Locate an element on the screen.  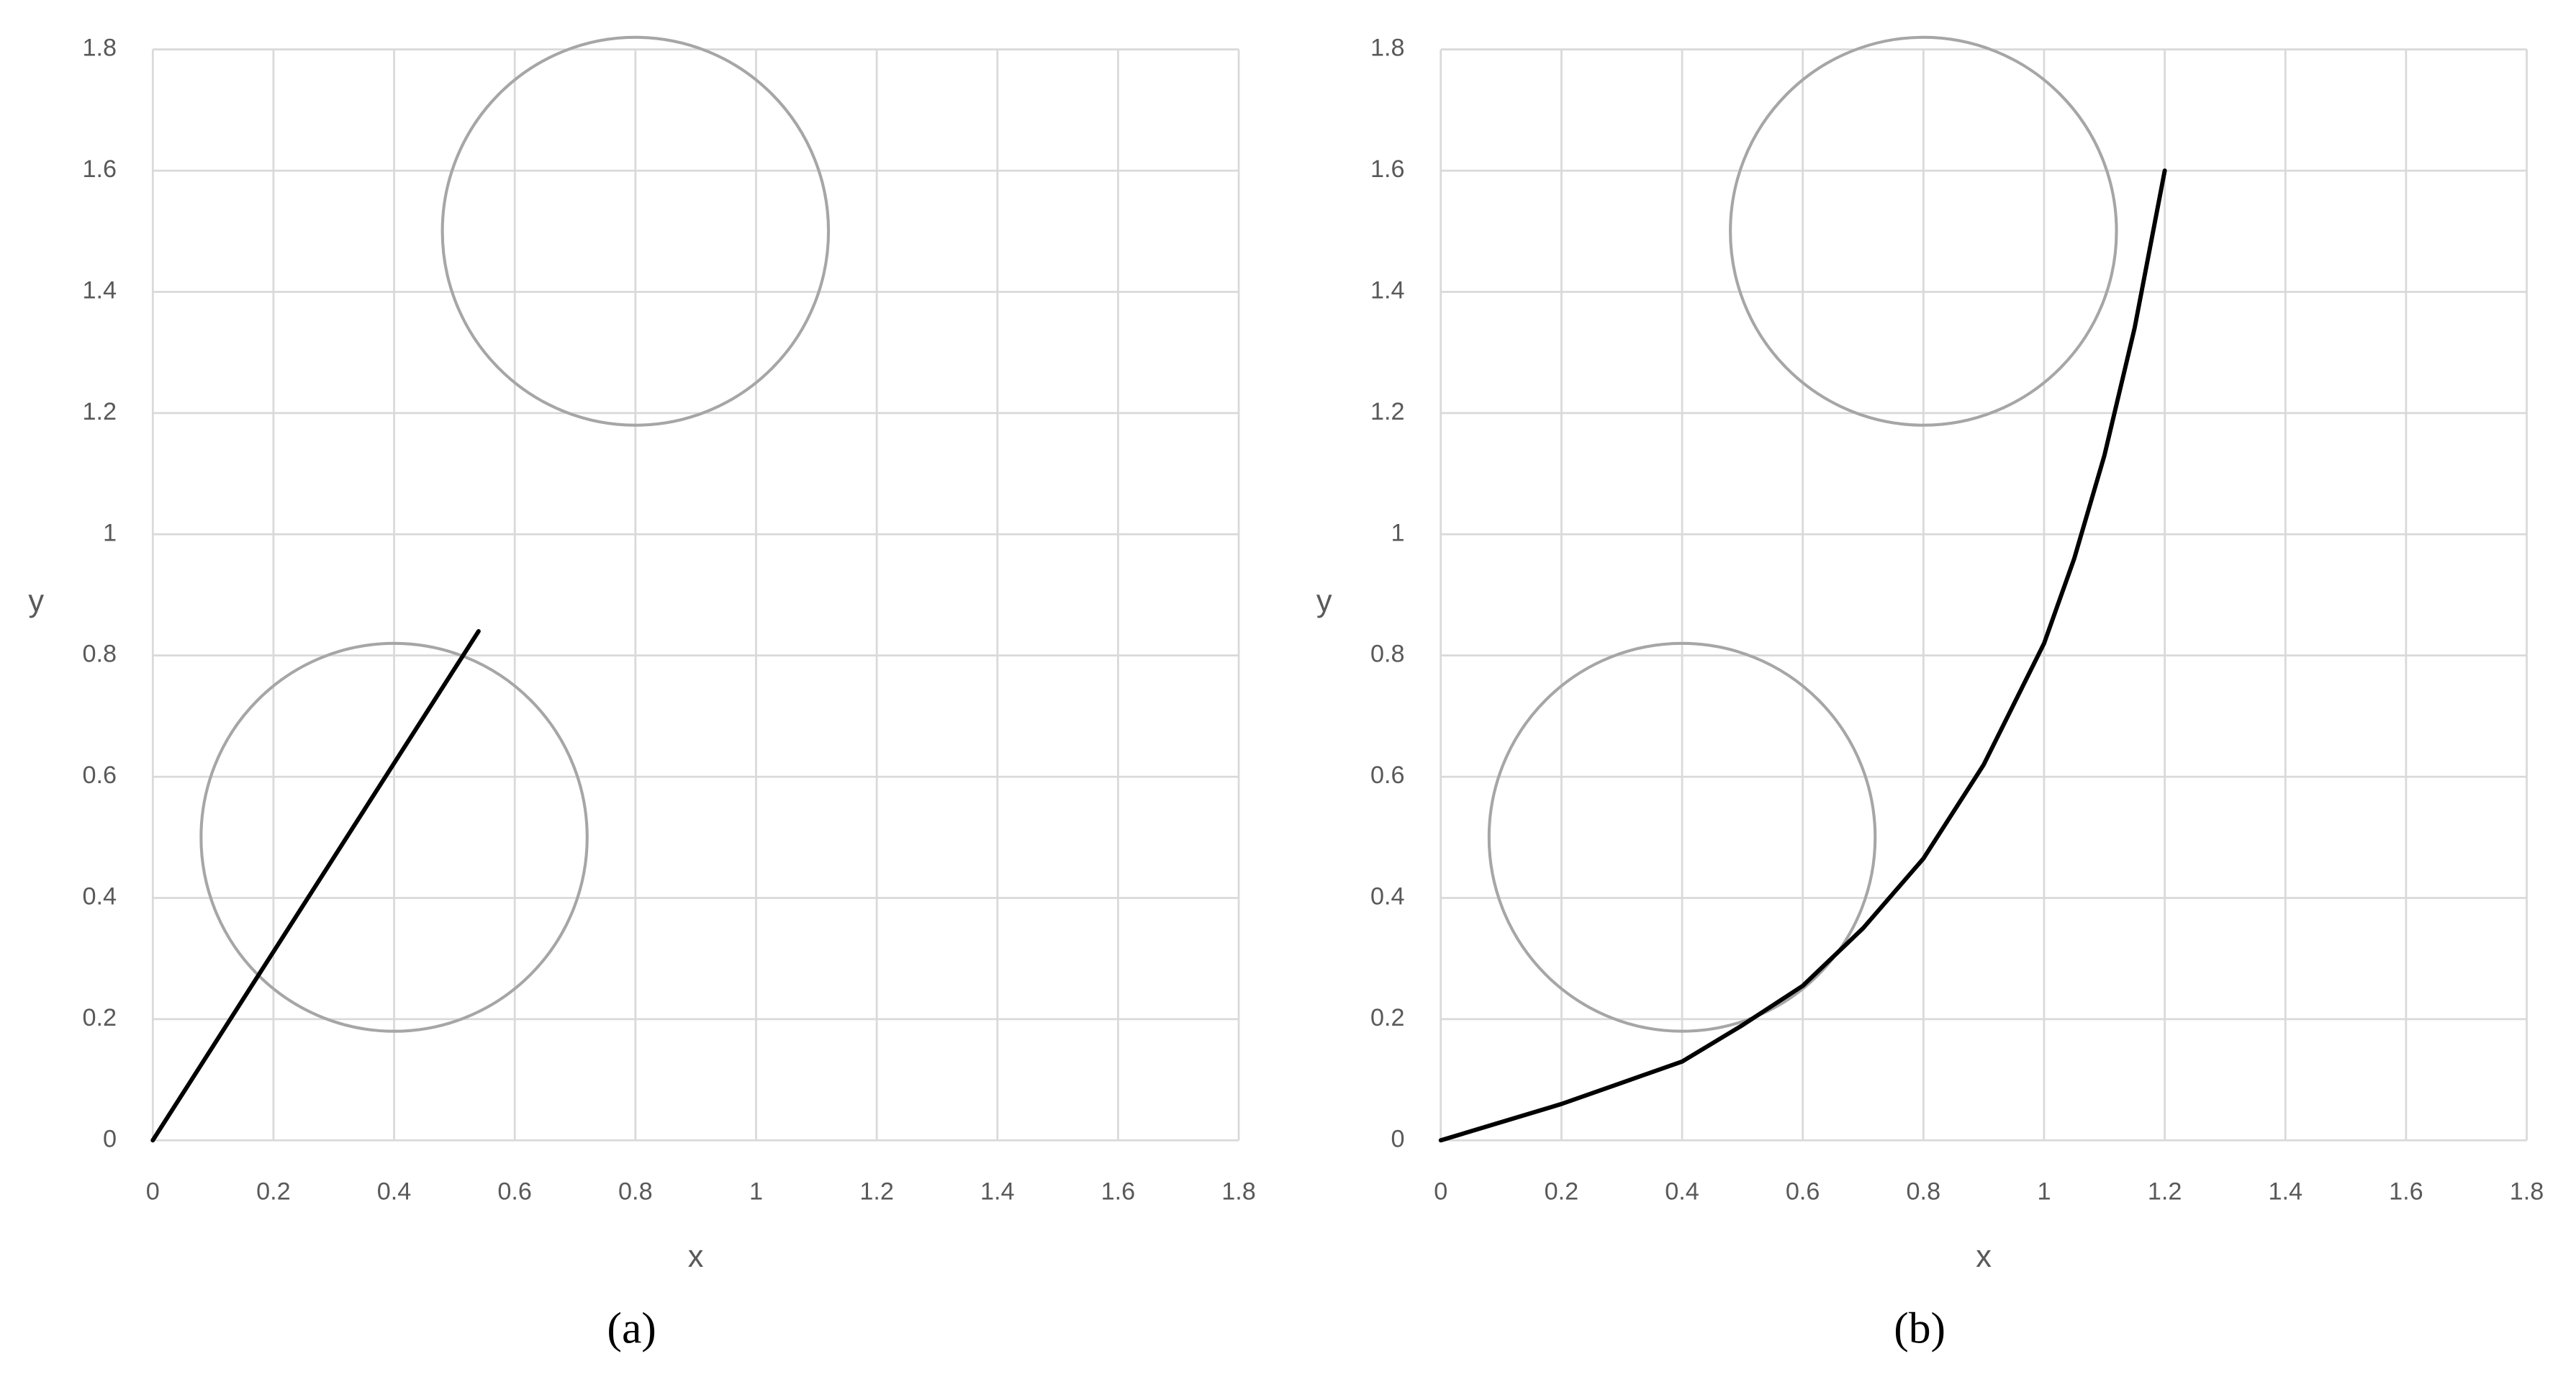
panel-label: (b) is located at coordinates (1919, 1328).